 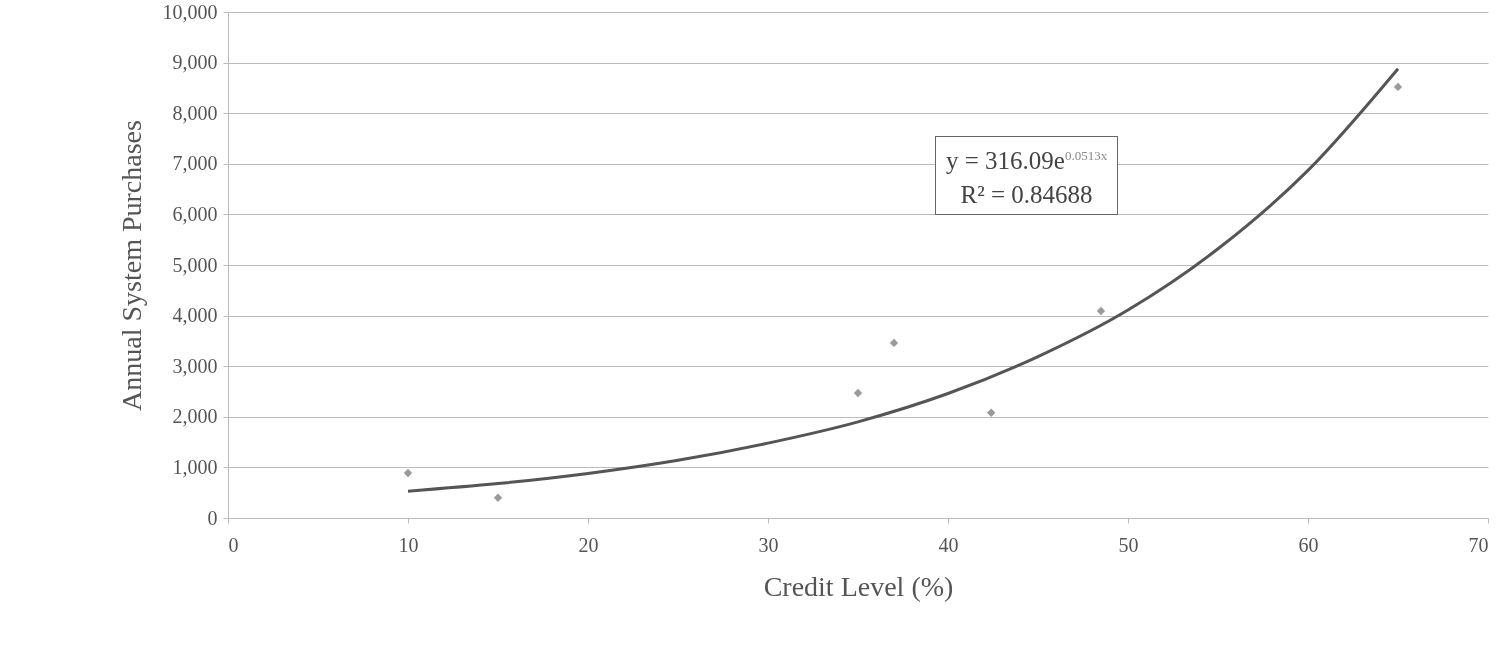 What do you see at coordinates (195, 62) in the screenshot?
I see `y-tick-label: 9,000` at bounding box center [195, 62].